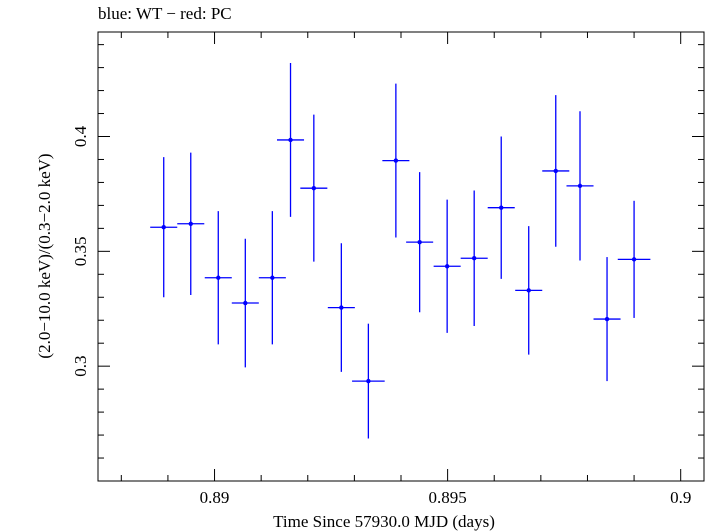 Image resolution: width=711 pixels, height=532 pixels. Describe the element at coordinates (447, 497) in the screenshot. I see `x-tick-label: 0.895` at that location.